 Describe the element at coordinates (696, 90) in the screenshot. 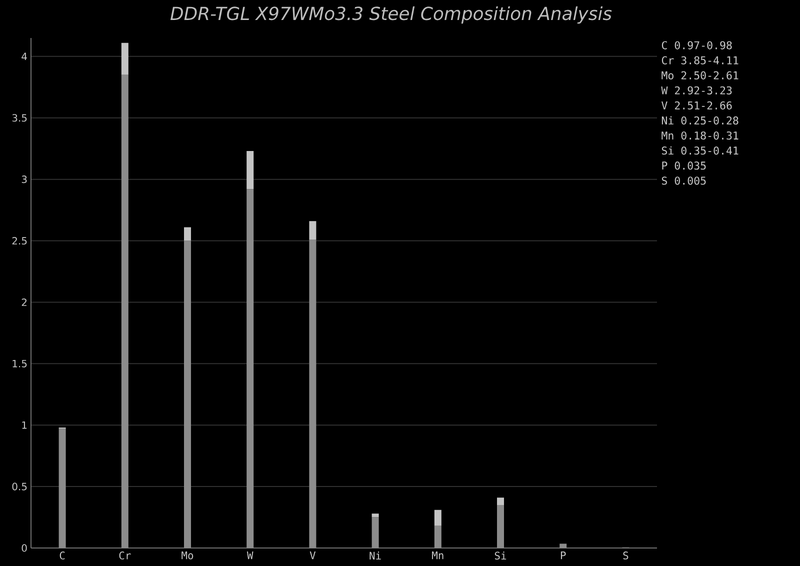

I see `text: W 2.92-3.23` at that location.